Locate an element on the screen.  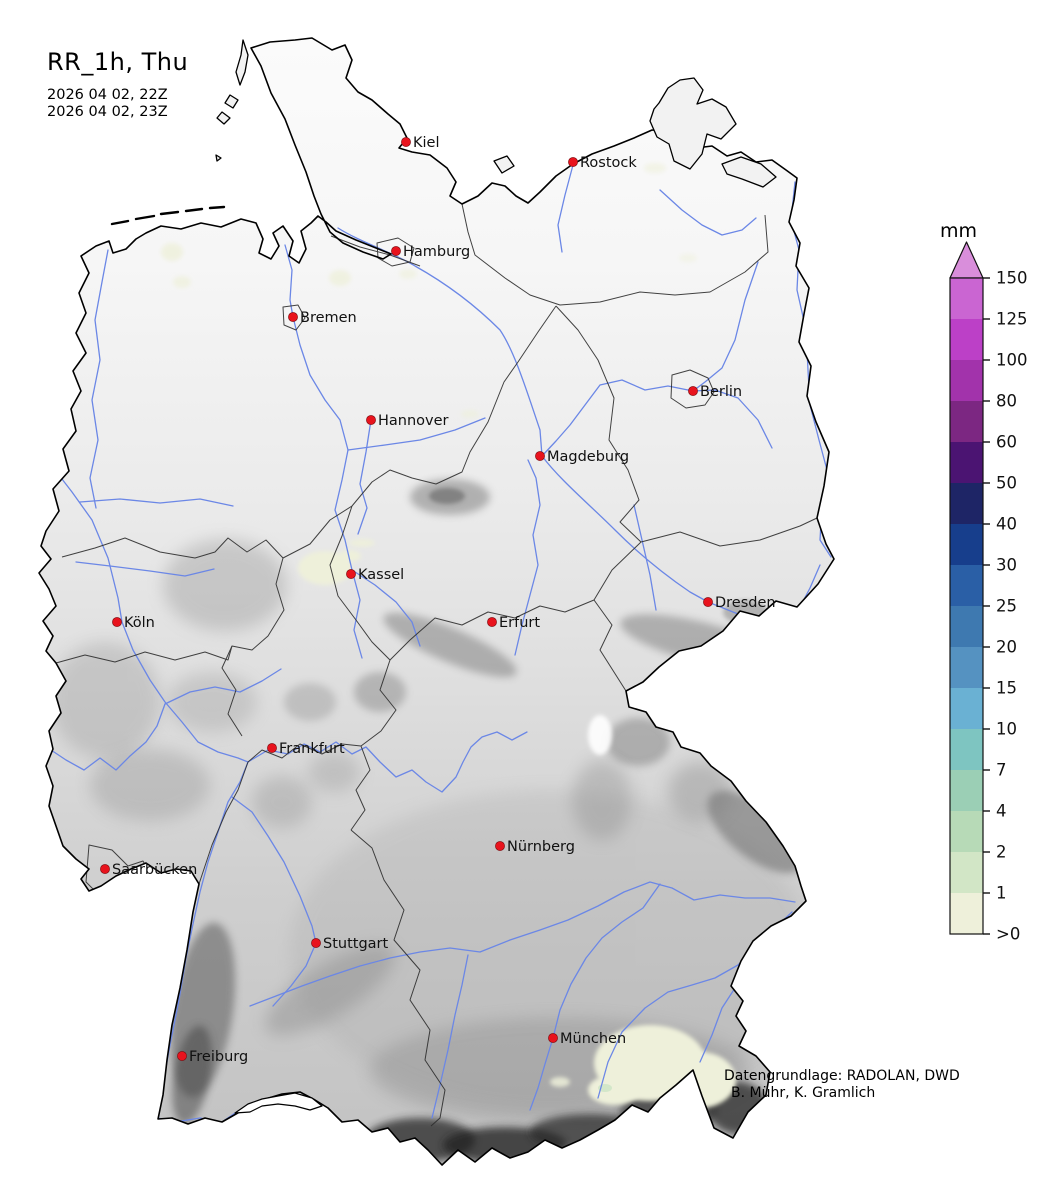
city-marker-Saarbücken: Saarbücken is located at coordinates (148, 870).